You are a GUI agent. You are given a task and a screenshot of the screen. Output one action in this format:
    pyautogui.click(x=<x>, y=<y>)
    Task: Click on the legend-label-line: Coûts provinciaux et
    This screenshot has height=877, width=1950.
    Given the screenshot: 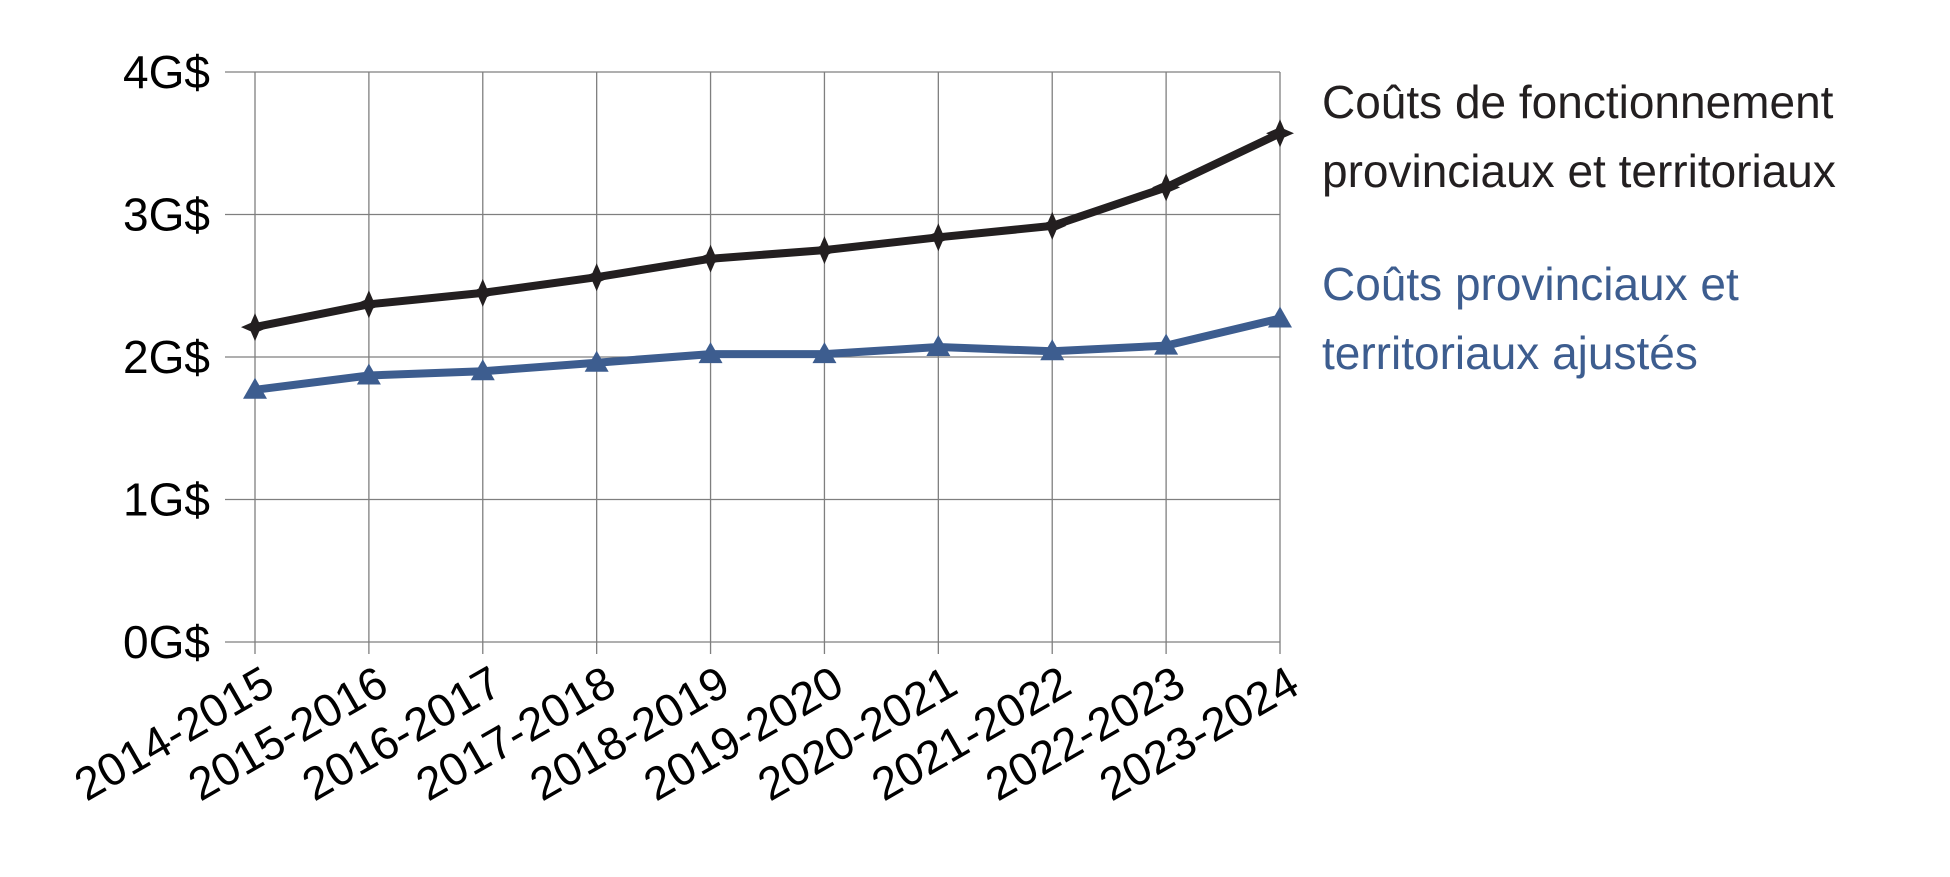 What is the action you would take?
    pyautogui.click(x=1530, y=284)
    